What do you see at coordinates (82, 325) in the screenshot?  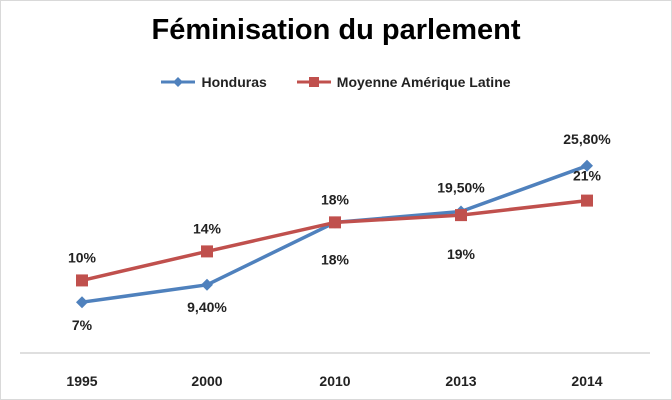 I see `data-label-honduras-1995: 7%` at bounding box center [82, 325].